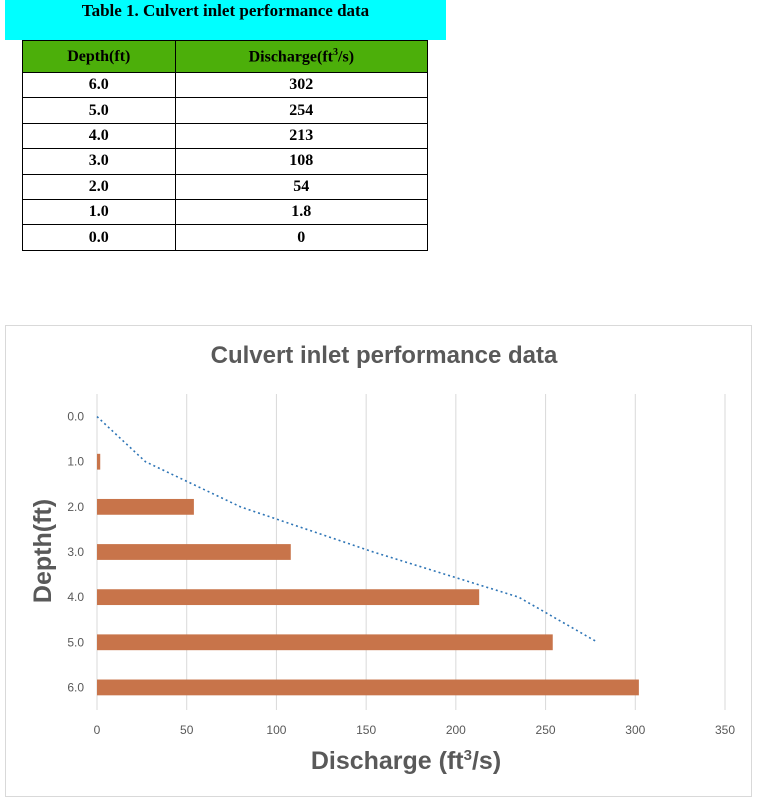  I want to click on discharge-cell: 213, so click(301, 136).